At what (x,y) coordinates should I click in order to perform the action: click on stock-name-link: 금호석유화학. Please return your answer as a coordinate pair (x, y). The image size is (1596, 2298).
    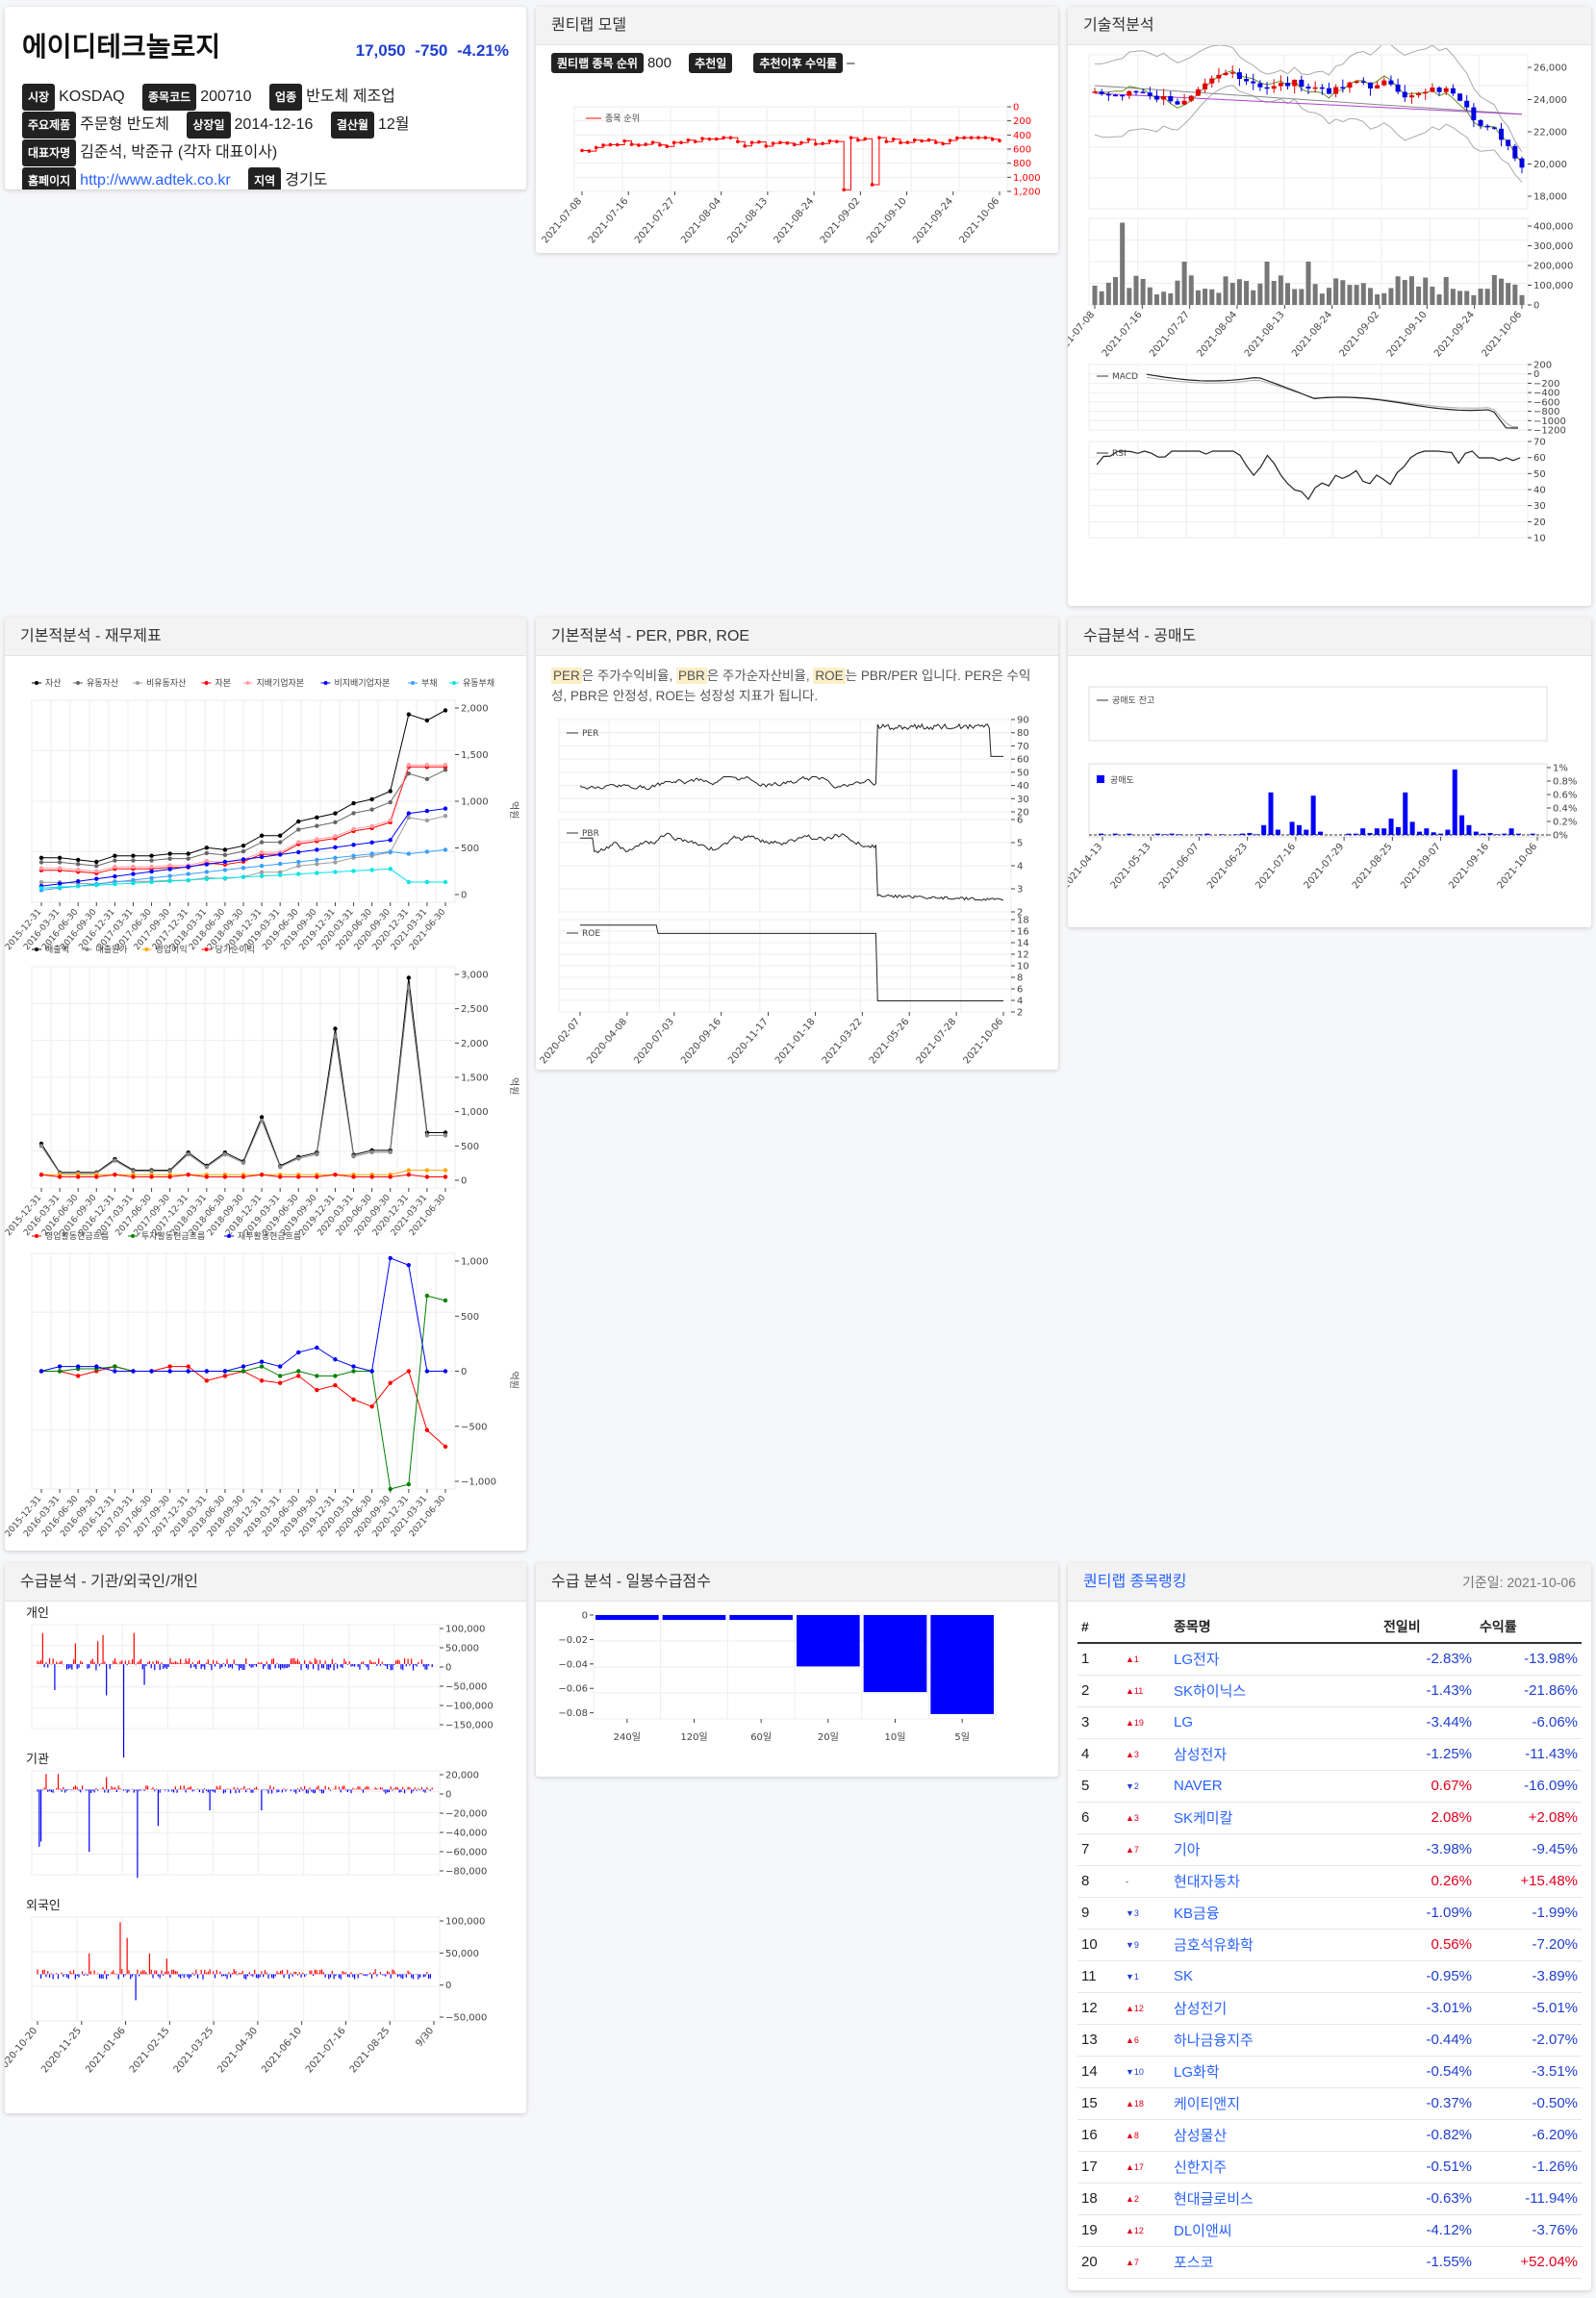
    Looking at the image, I should click on (1275, 1945).